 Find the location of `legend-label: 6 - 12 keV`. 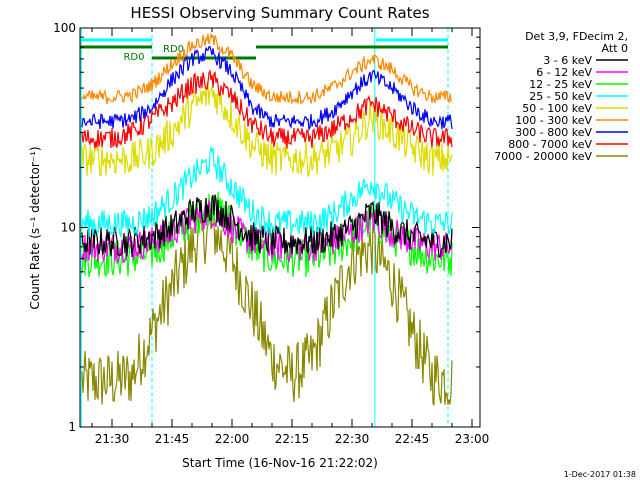

legend-label: 6 - 12 keV is located at coordinates (564, 72).